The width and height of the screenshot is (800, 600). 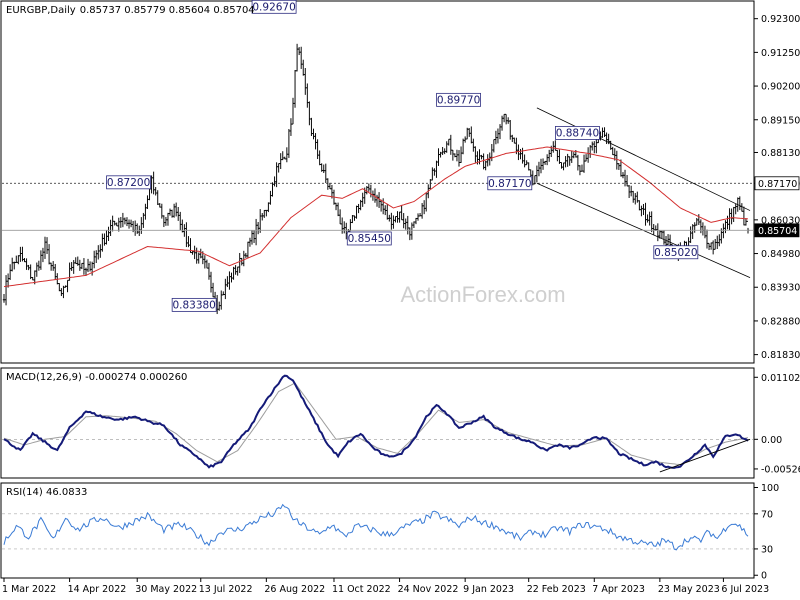 I want to click on rsi-axis-label: 100, so click(x=770, y=488).